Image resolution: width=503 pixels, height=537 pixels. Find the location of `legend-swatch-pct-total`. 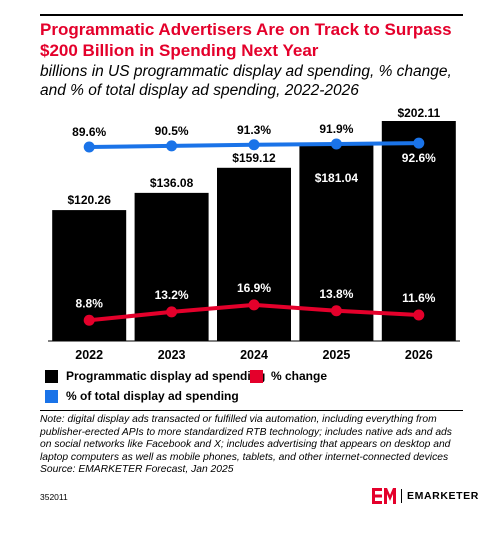

legend-swatch-pct-total is located at coordinates (51, 396).